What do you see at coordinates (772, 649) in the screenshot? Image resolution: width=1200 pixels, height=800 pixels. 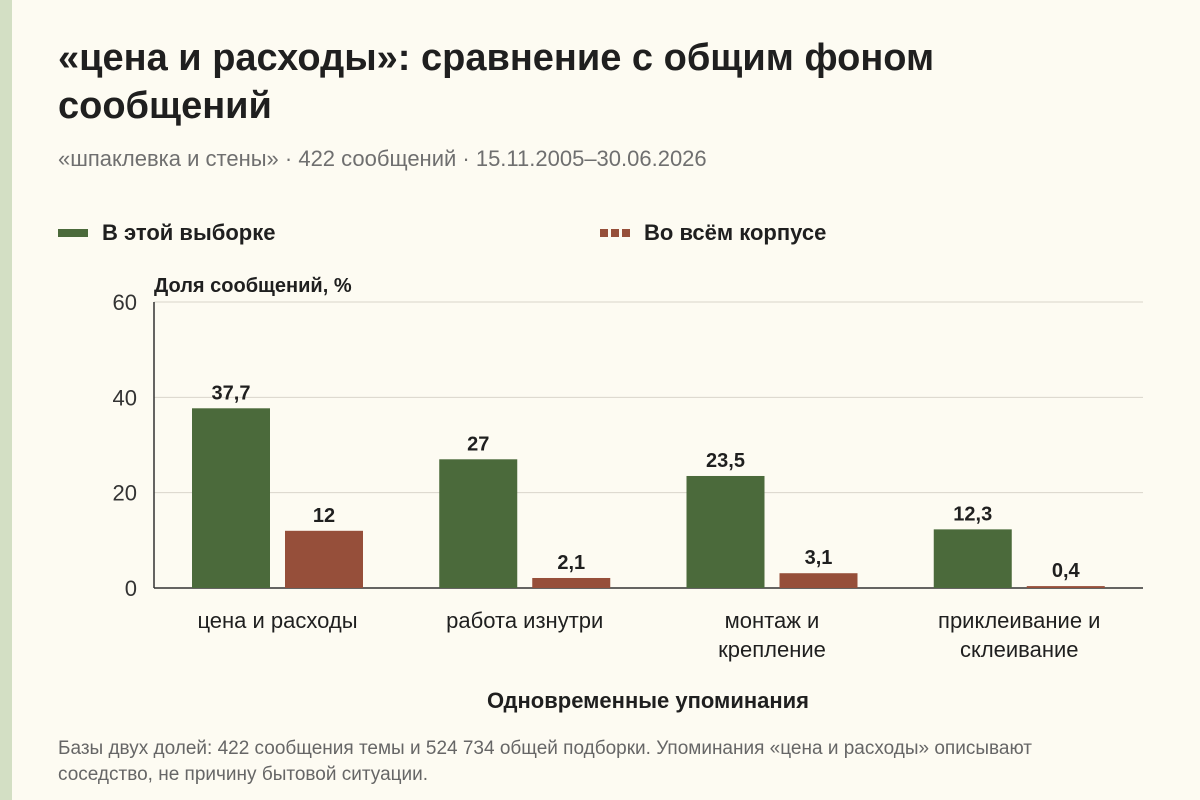 I see `category-label: крепление` at bounding box center [772, 649].